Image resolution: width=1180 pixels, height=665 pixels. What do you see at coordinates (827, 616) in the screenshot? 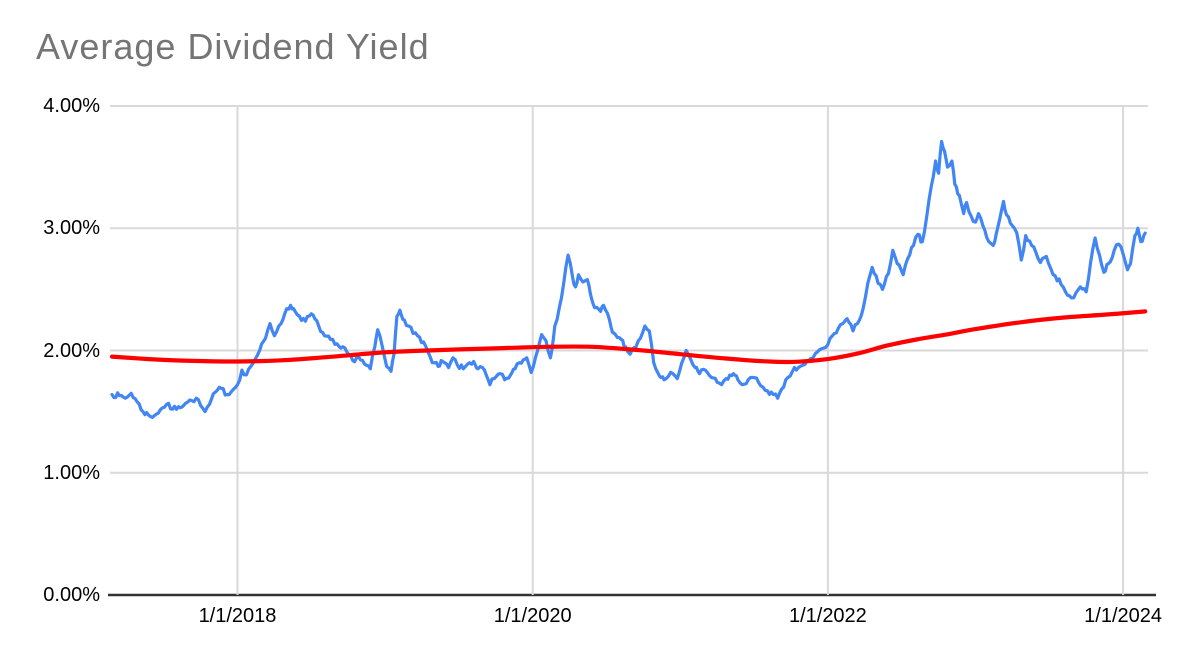
I see `x-axis-tick-label: 1/1/2022` at bounding box center [827, 616].